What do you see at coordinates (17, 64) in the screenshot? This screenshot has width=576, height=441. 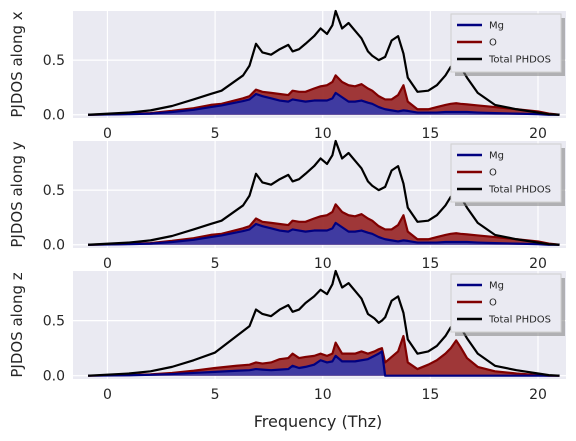 I see `y-axis-label: PJDOS along x` at bounding box center [17, 64].